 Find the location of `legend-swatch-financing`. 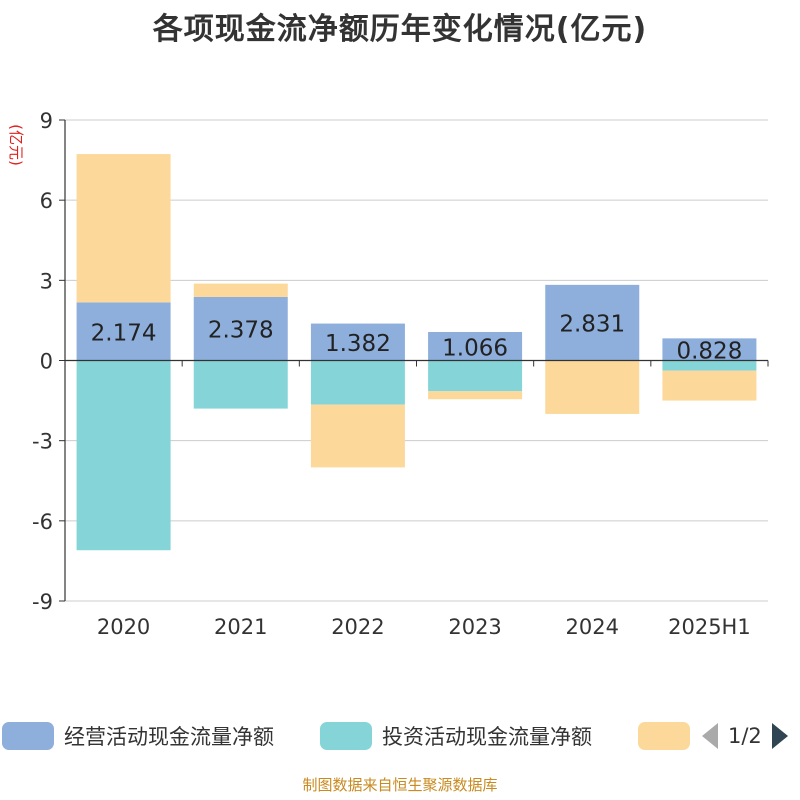

legend-swatch-financing is located at coordinates (664, 736).